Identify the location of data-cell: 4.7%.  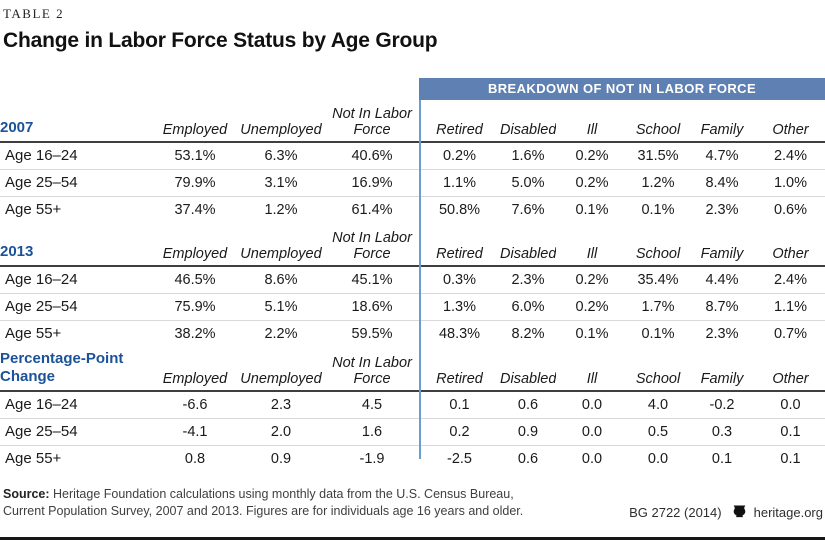
(722, 156).